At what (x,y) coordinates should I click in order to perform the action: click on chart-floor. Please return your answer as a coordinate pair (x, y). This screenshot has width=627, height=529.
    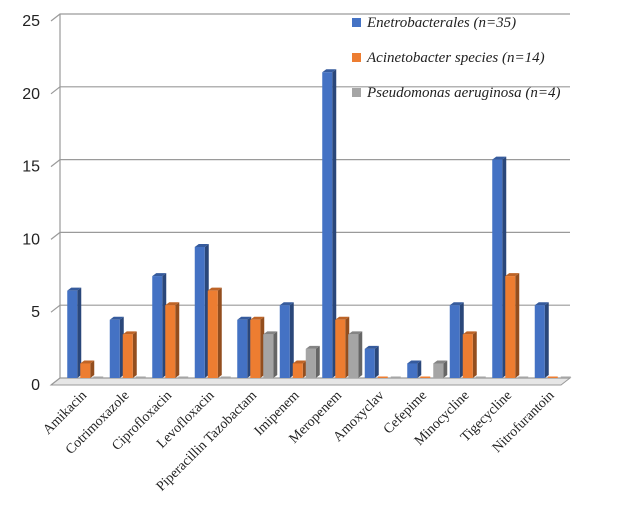
    Looking at the image, I should click on (310, 381).